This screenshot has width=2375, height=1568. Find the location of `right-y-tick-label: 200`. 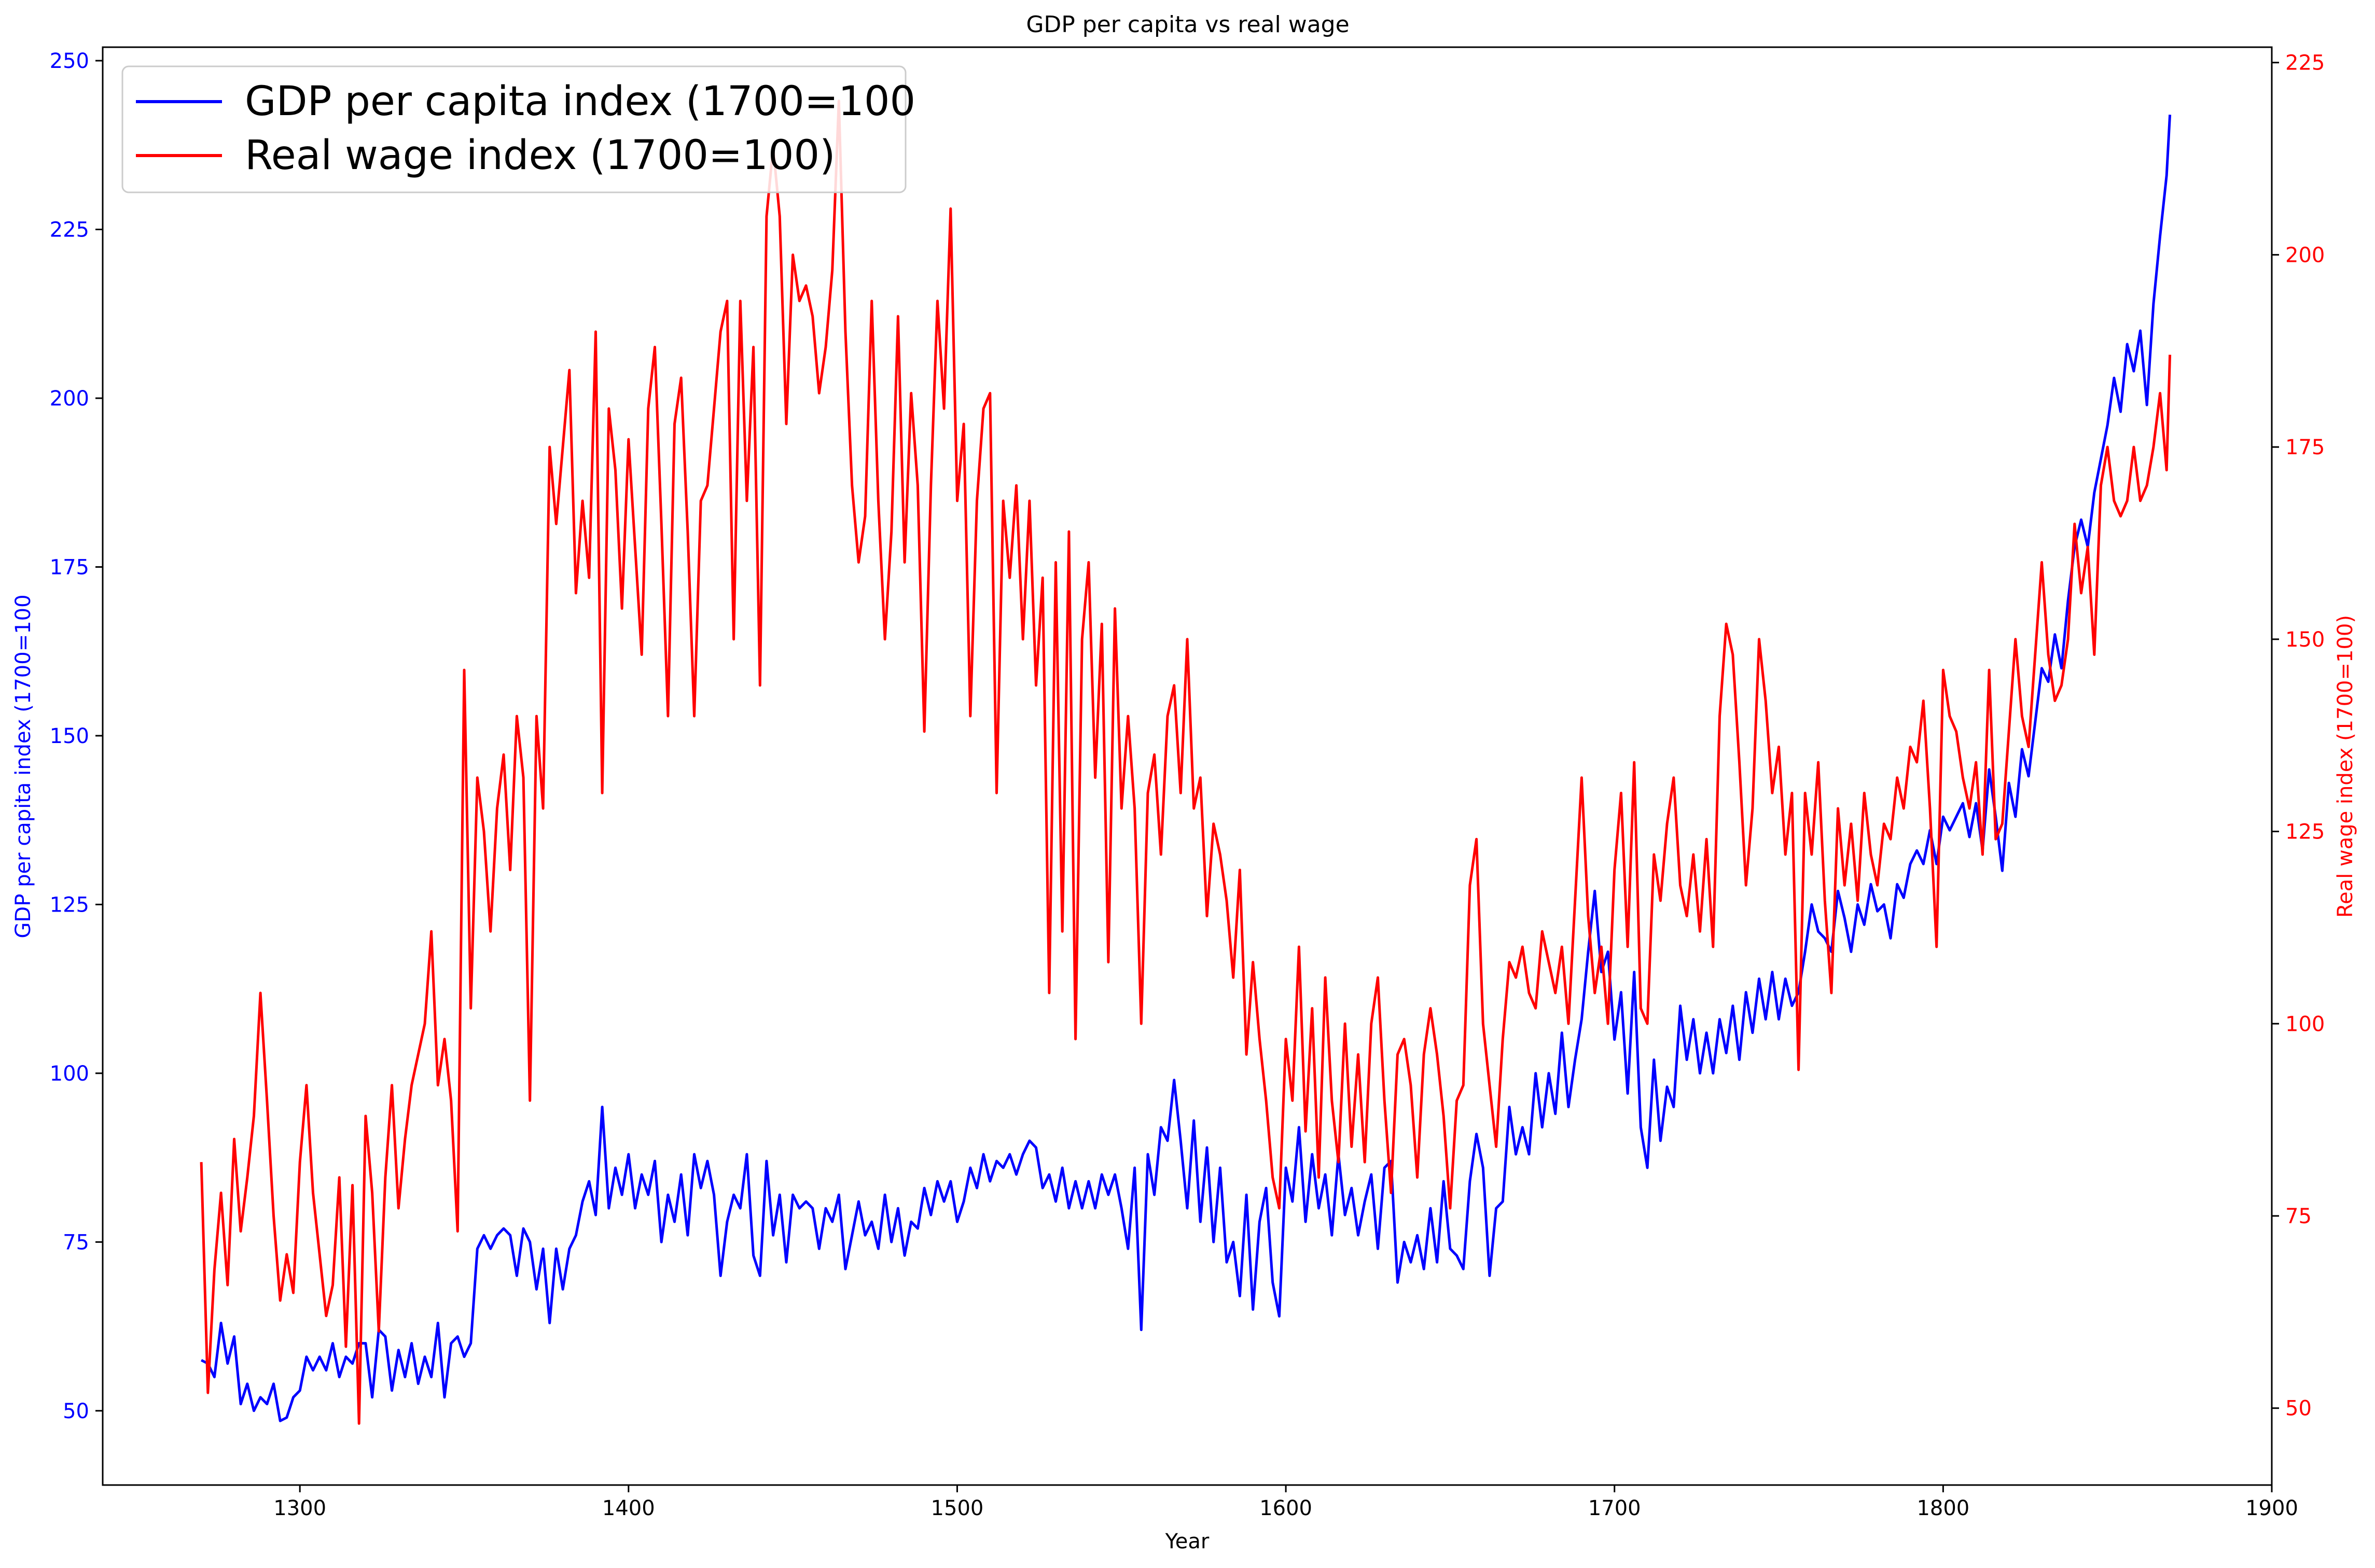

right-y-tick-label: 200 is located at coordinates (2305, 255).